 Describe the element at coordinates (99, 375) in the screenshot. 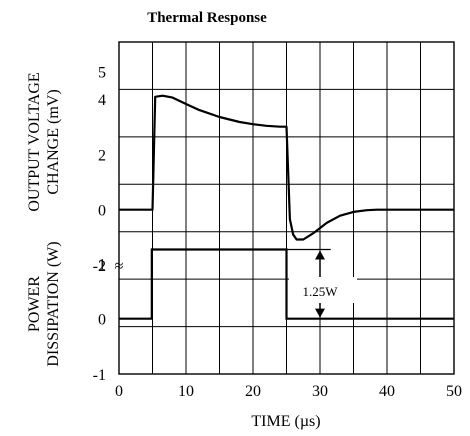

I see `y-tick-label: -1` at that location.